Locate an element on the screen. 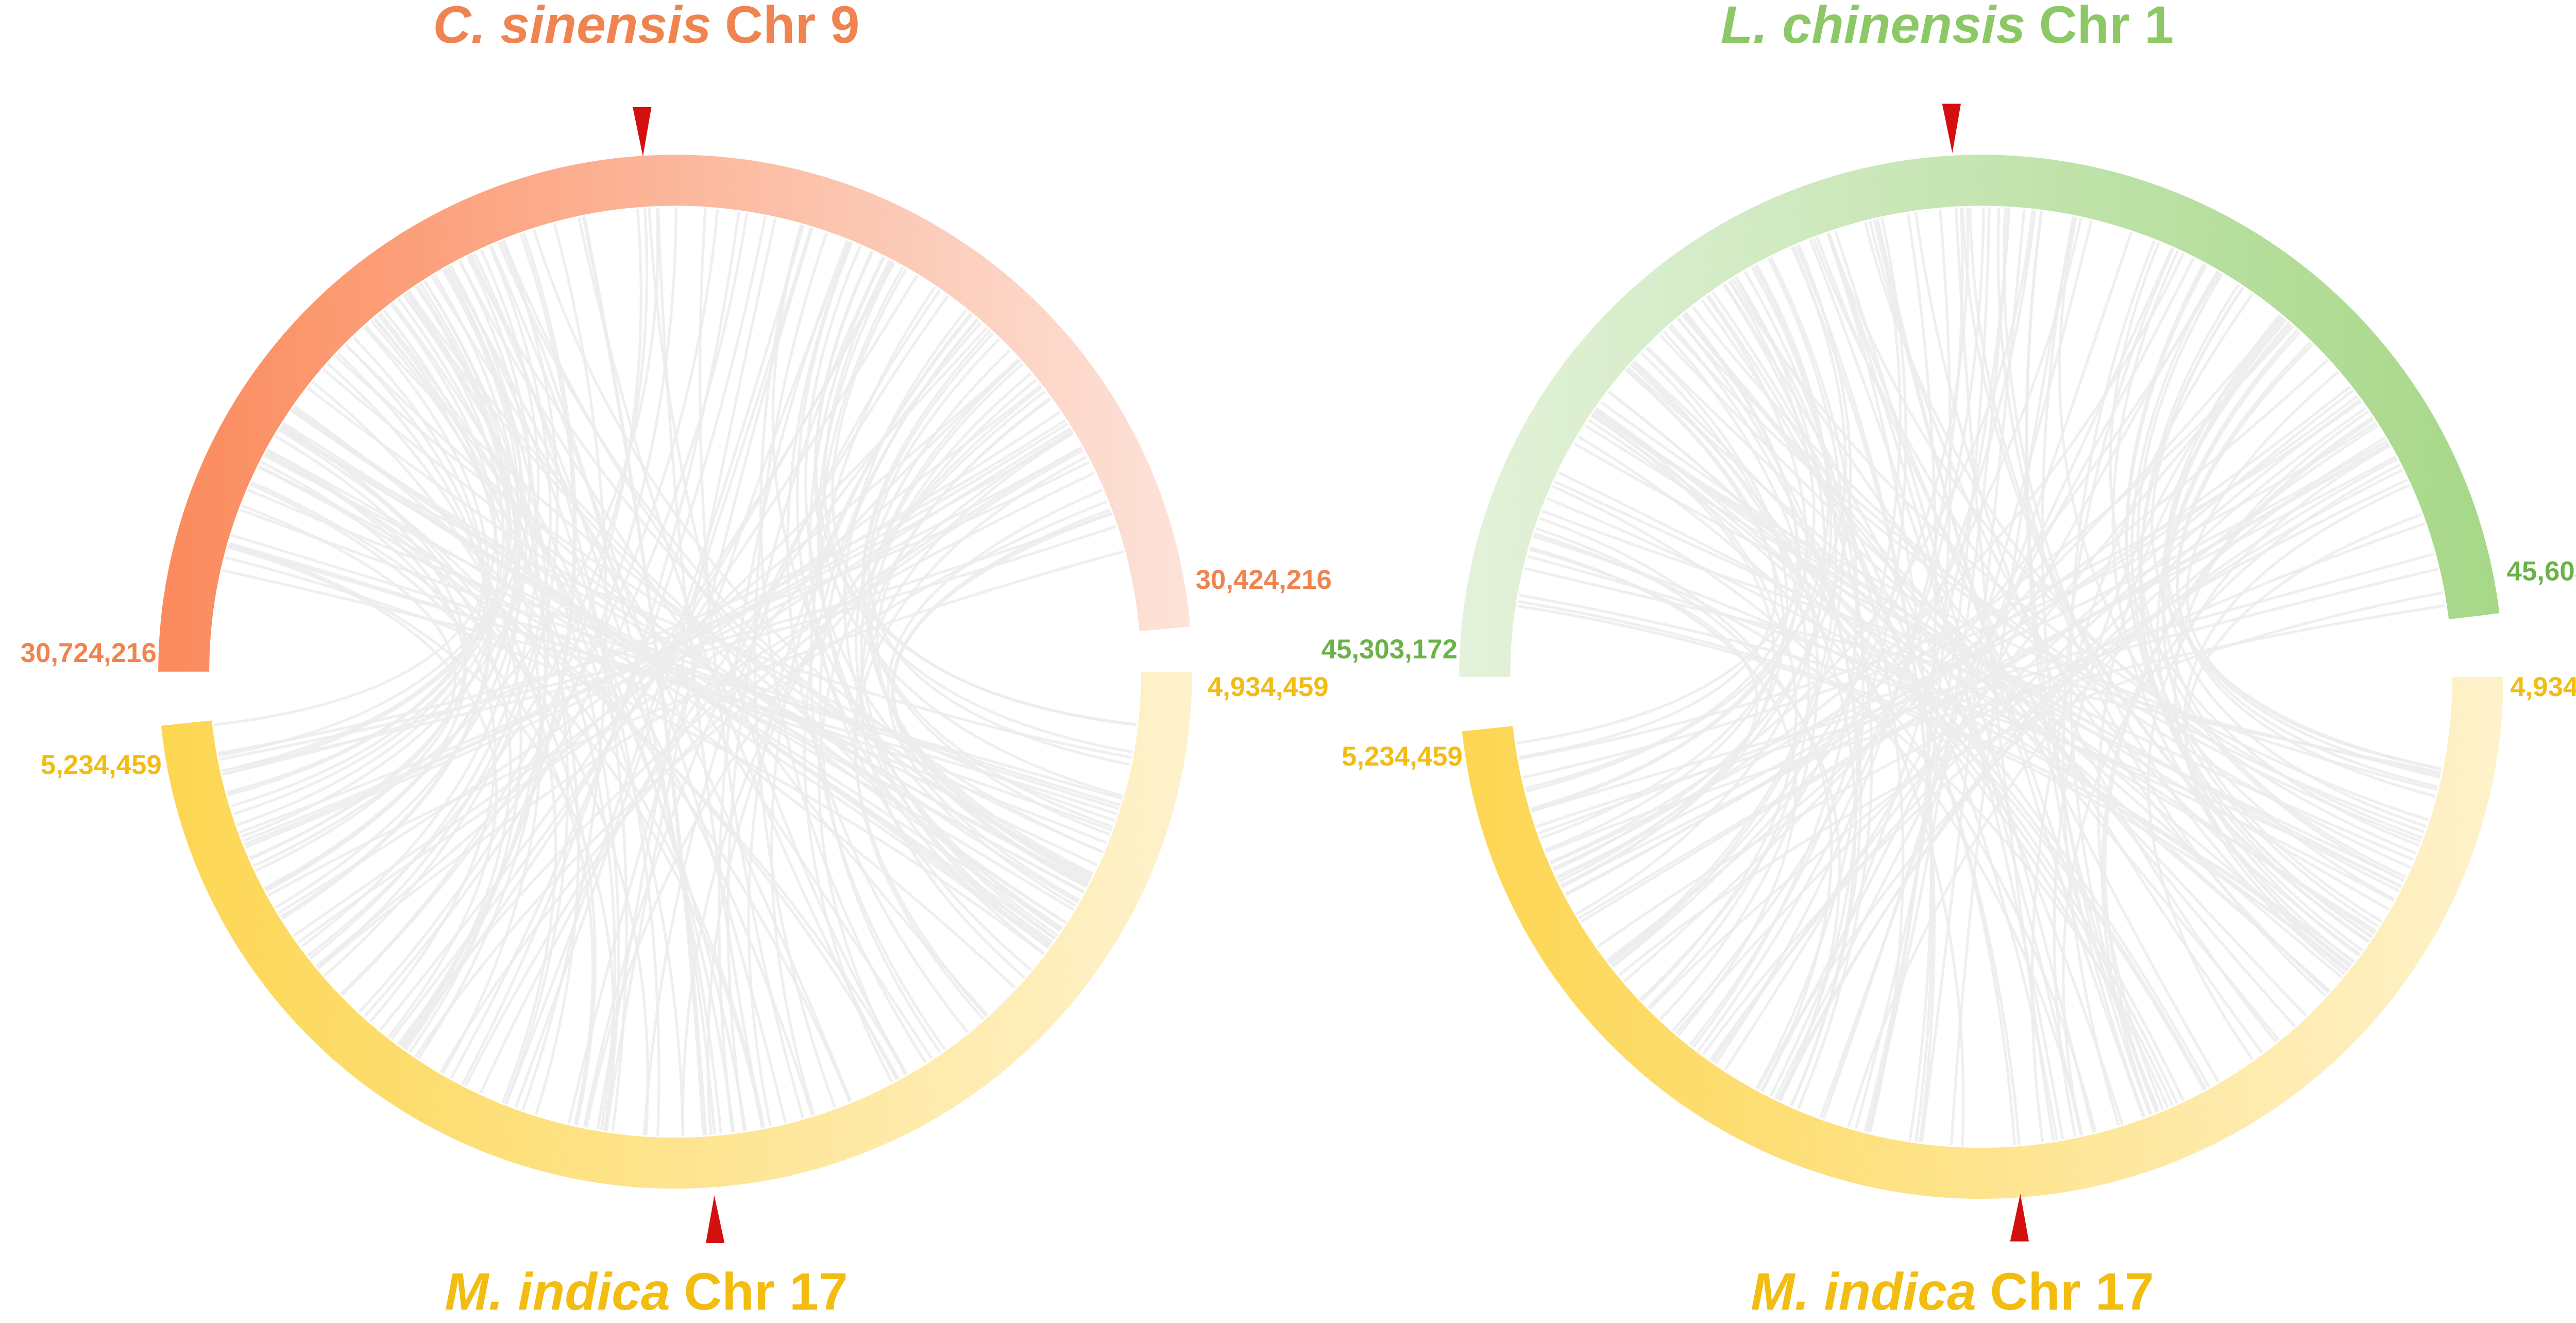  coordinate-label: 30,424,216 is located at coordinates (1264, 580).